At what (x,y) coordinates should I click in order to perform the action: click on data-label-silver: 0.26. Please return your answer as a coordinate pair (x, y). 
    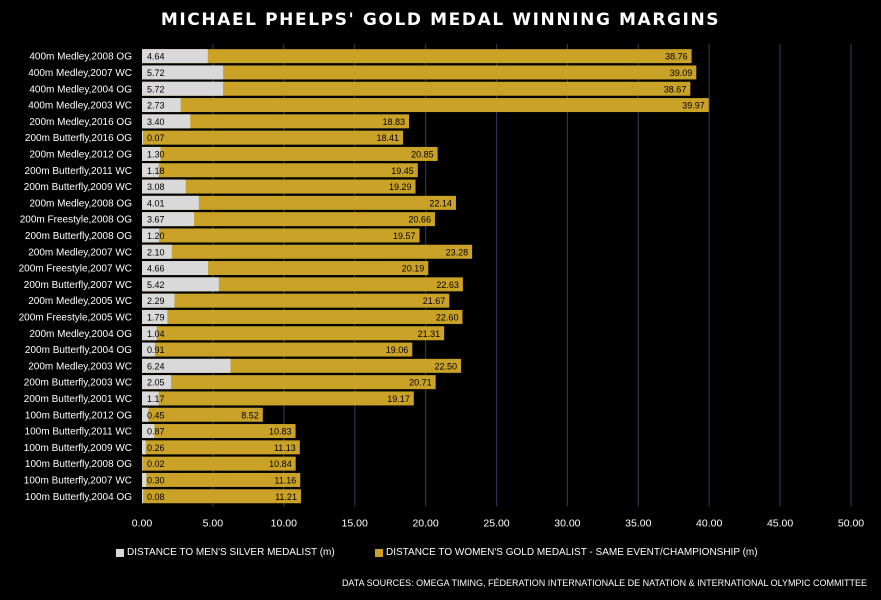
    Looking at the image, I should click on (156, 448).